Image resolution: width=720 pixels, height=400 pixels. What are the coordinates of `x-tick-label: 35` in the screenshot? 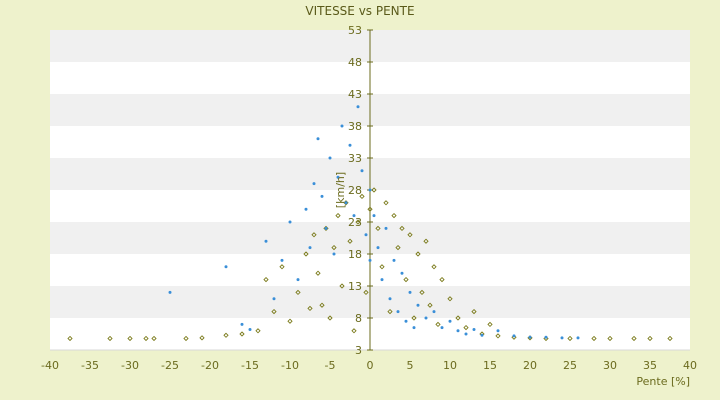 It's located at (650, 365).